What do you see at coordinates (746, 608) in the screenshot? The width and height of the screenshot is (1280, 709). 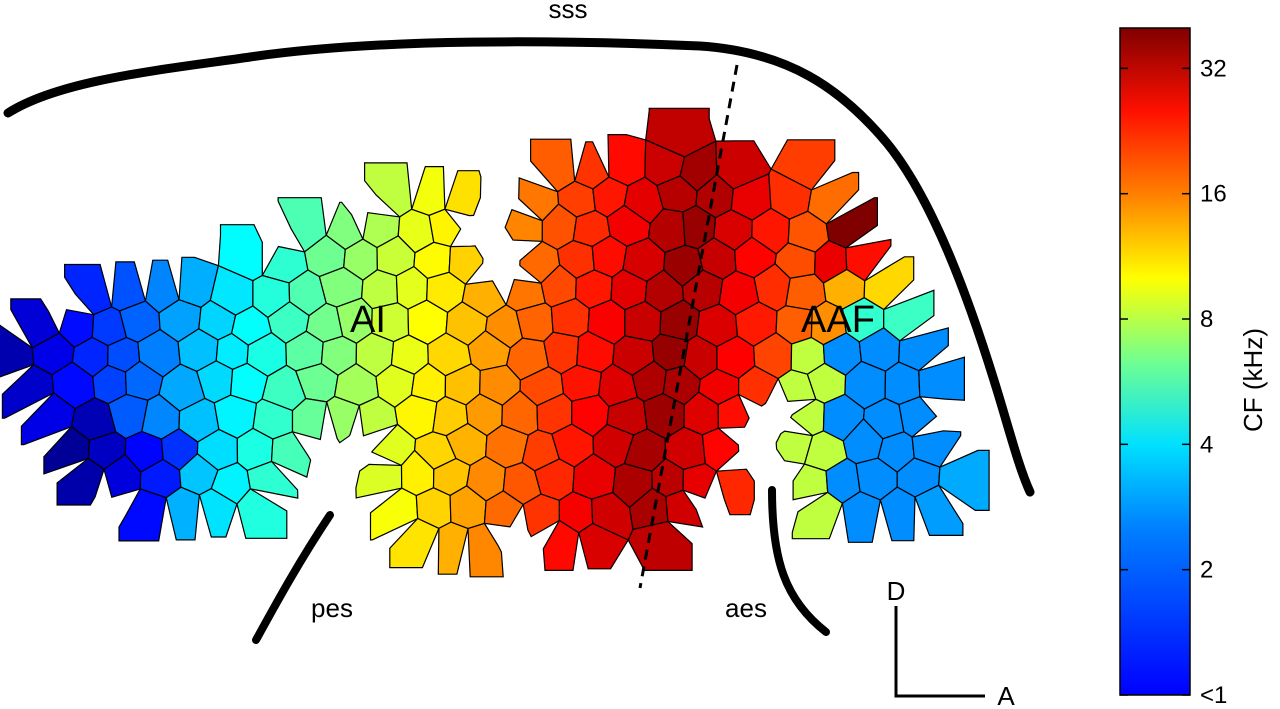 I see `aes-label: aes` at bounding box center [746, 608].